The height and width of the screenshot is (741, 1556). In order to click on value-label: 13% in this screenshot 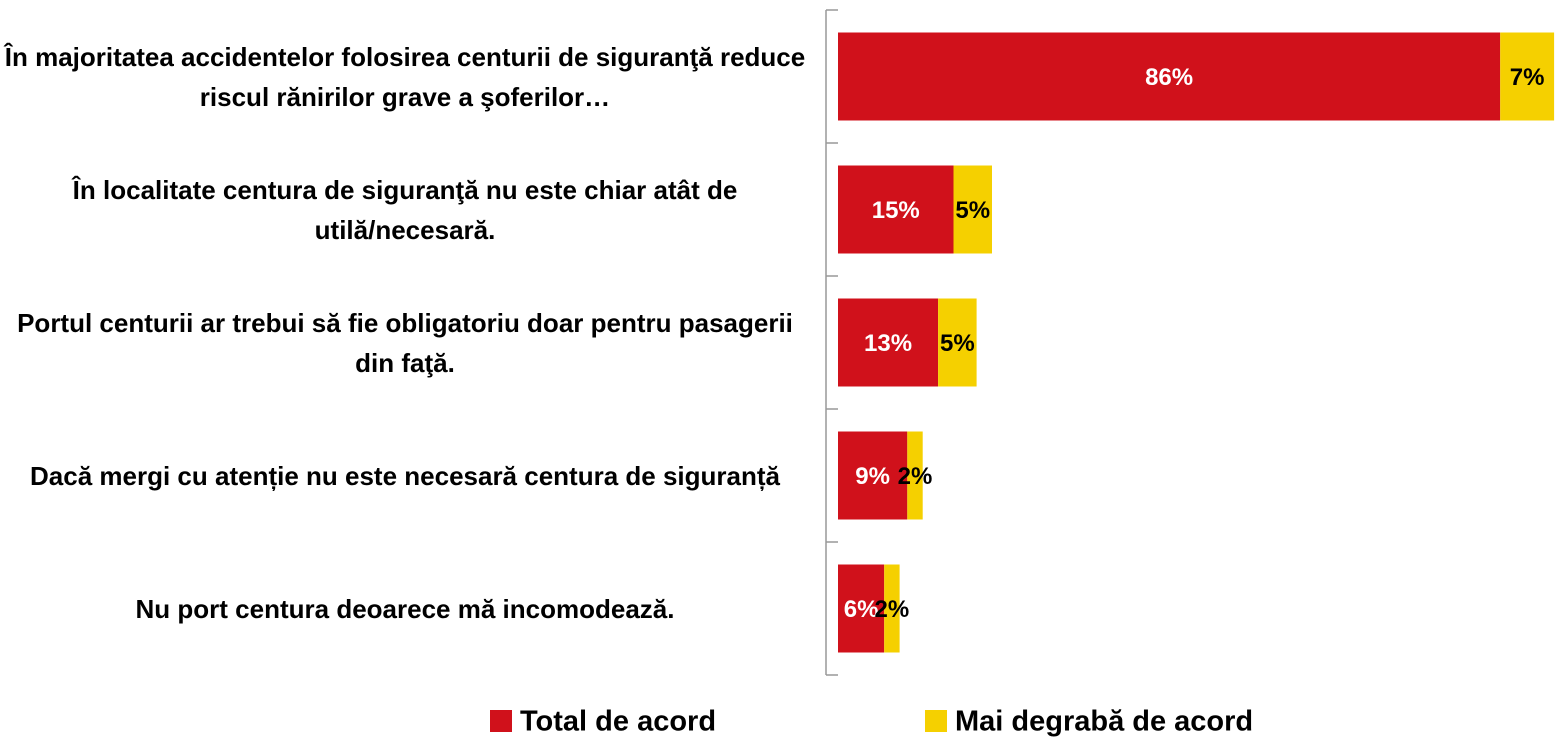, I will do `click(888, 343)`.